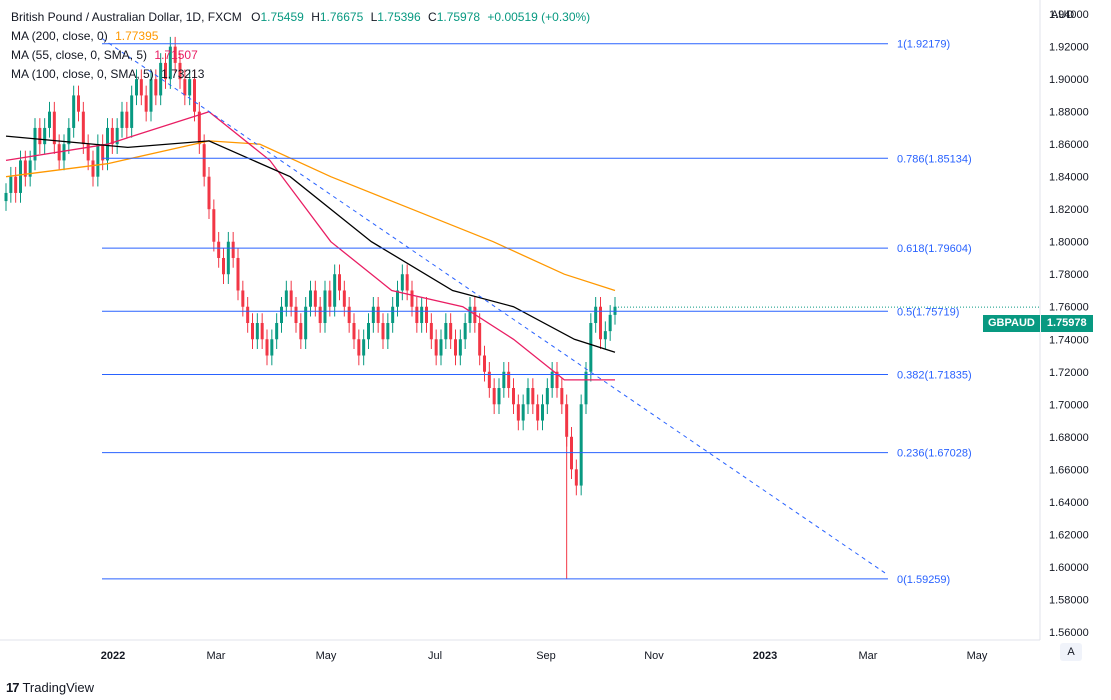 This screenshot has width=1111, height=700. Describe the element at coordinates (1071, 652) in the screenshot. I see `auto-scale-button: A` at that location.